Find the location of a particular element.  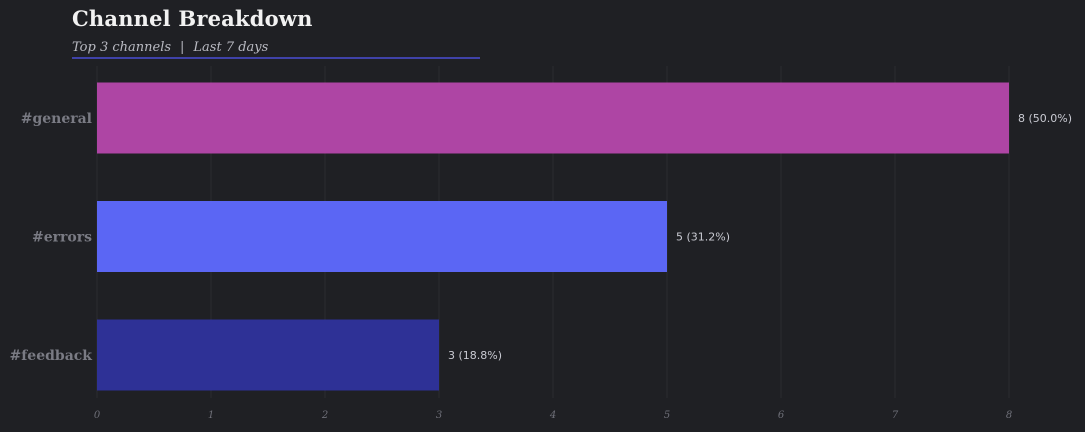

x-tick-label: 4 is located at coordinates (552, 415).